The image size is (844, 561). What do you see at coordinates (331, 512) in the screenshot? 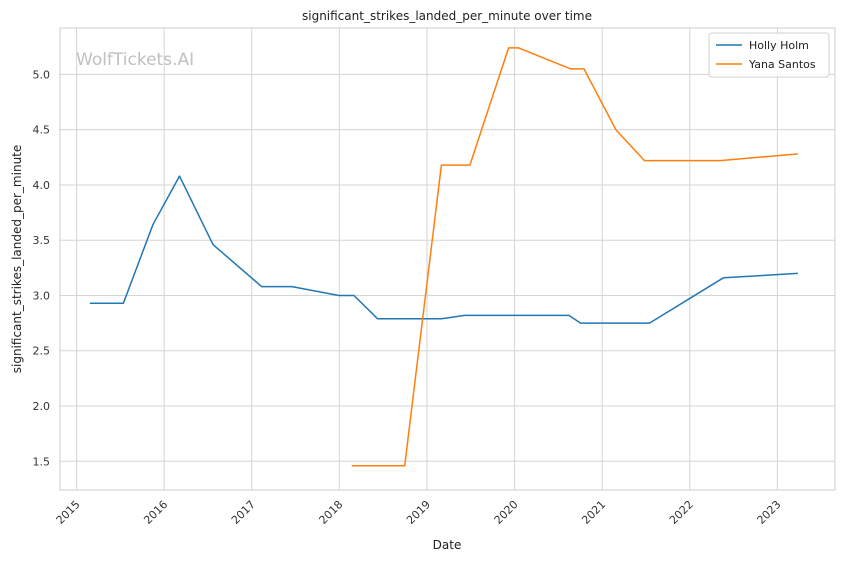
I see `x-tick-label: 2018` at bounding box center [331, 512].